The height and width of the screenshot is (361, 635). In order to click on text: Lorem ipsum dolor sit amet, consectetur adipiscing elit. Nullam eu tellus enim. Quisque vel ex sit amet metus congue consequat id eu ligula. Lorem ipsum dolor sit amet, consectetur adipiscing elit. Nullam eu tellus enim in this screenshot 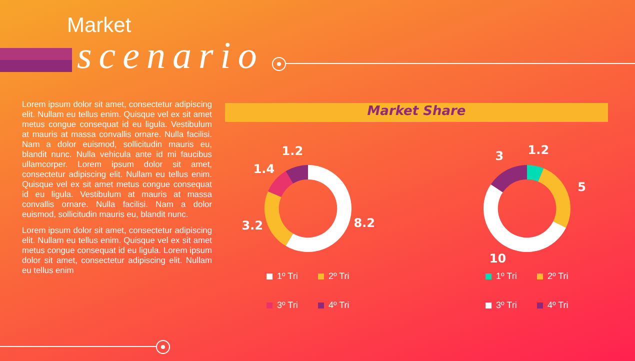, I will do `click(117, 250)`.